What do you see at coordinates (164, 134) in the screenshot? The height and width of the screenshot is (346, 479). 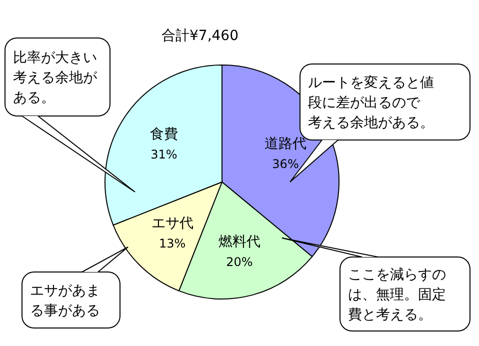 I see `slice-label: 食費` at bounding box center [164, 134].